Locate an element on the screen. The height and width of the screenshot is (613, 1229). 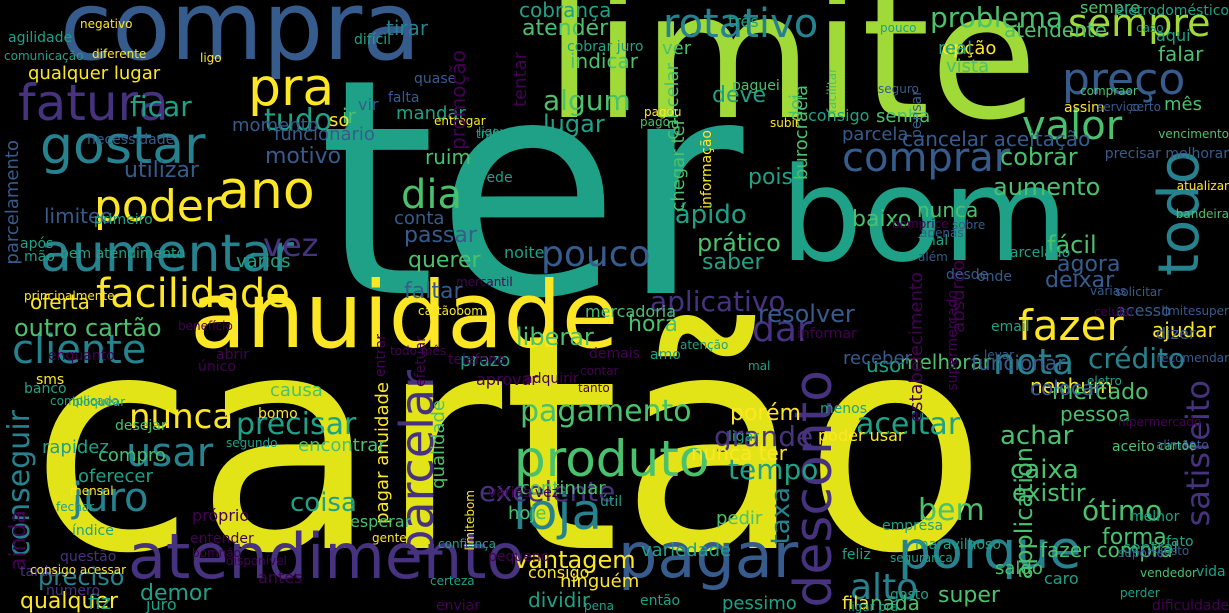
word-mercado: mercado is located at coordinates (1100, 392).